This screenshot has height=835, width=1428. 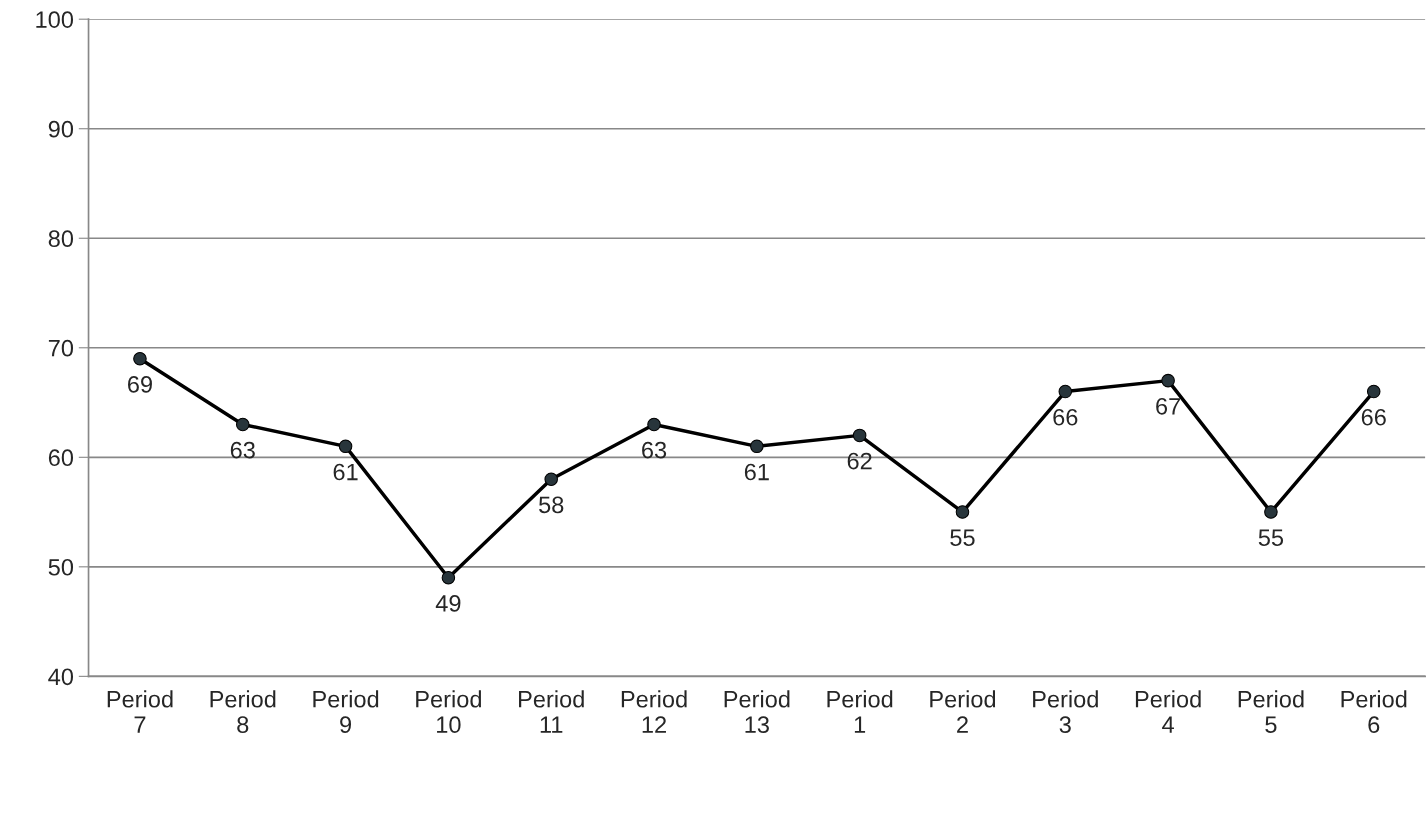 I want to click on x-tick-label: Period 1, so click(x=860, y=711).